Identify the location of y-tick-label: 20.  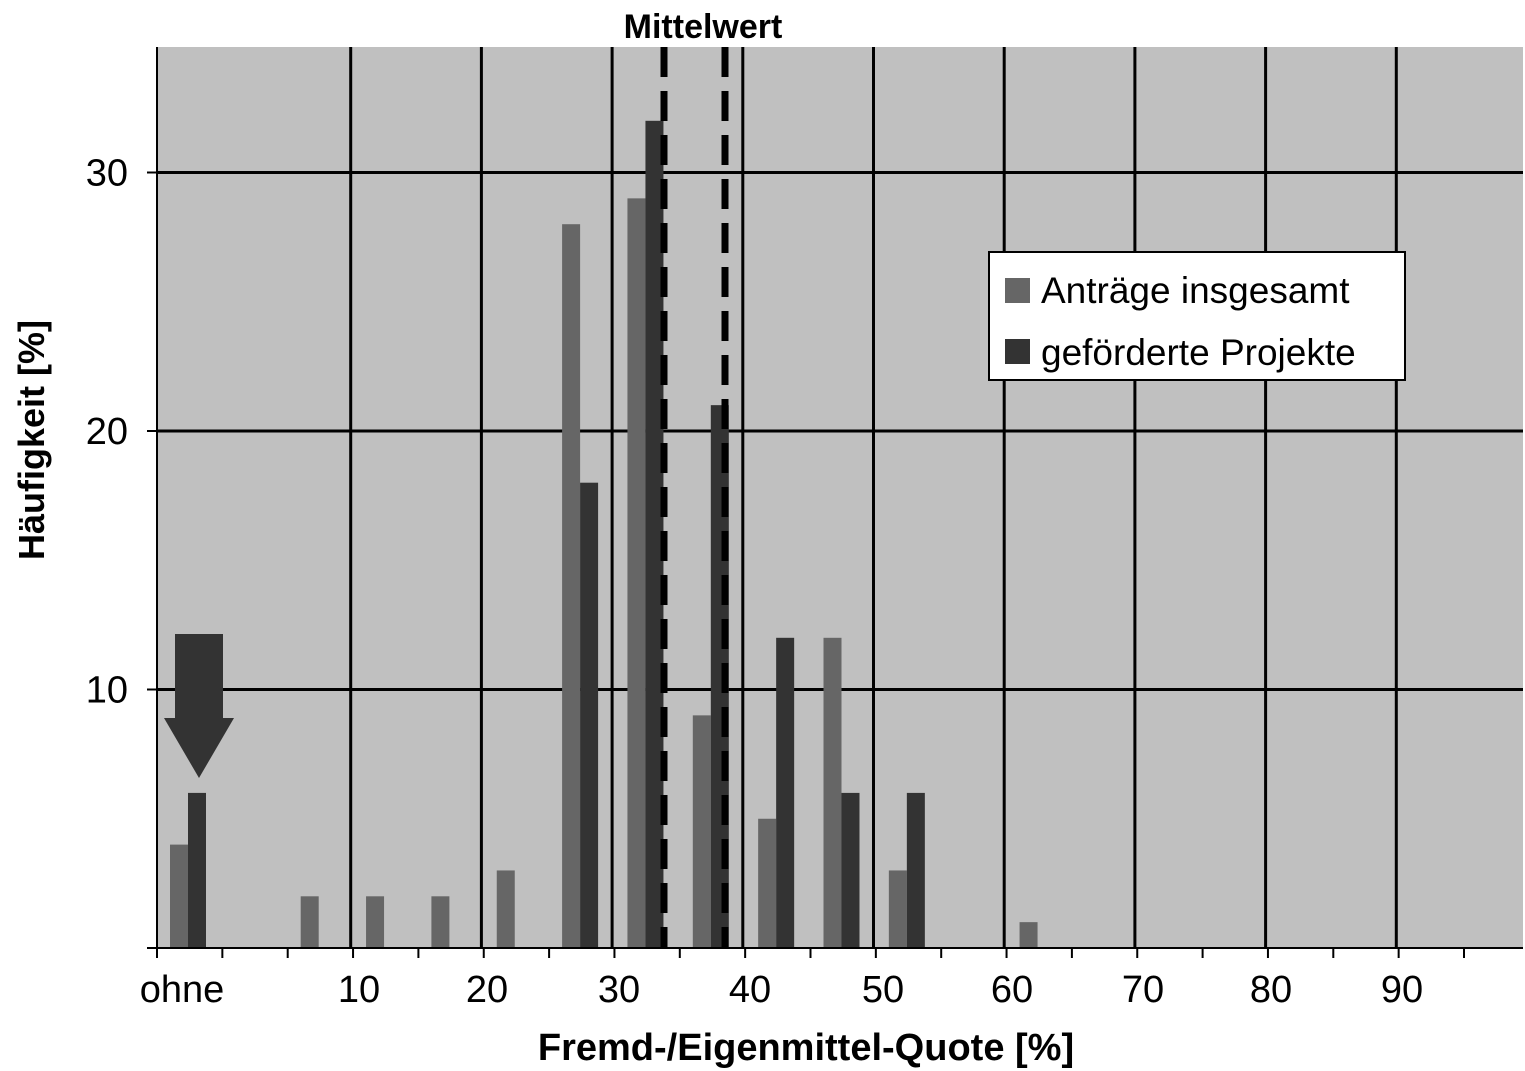
(107, 432).